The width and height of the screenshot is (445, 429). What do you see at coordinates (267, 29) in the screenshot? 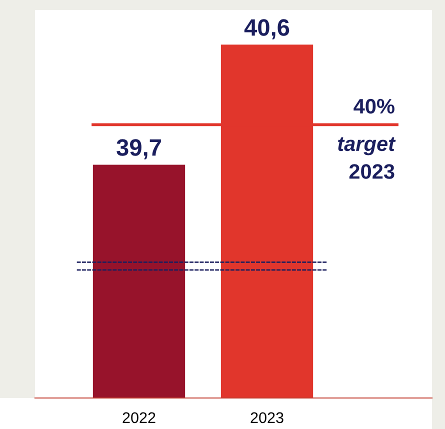
I see `data-label: 40,6` at bounding box center [267, 29].